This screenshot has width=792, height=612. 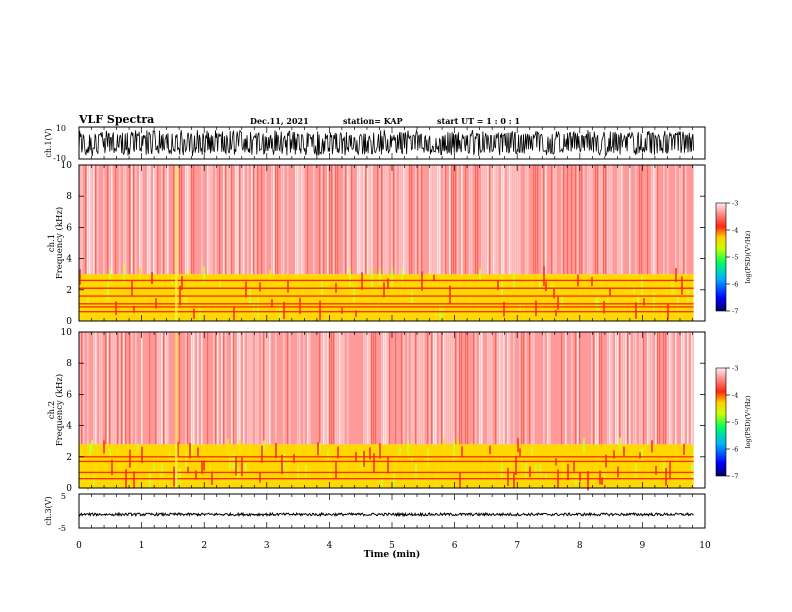 What do you see at coordinates (643, 546) in the screenshot?
I see `xtick-label: 9` at bounding box center [643, 546].